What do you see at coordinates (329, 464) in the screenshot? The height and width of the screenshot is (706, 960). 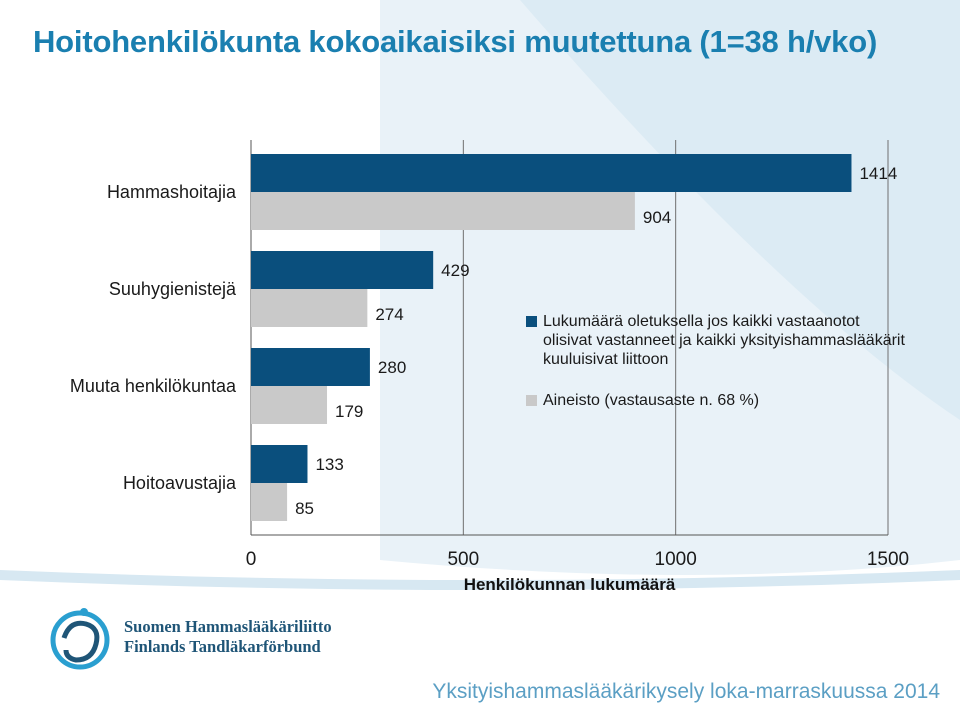 I see `data-label: 133` at bounding box center [329, 464].